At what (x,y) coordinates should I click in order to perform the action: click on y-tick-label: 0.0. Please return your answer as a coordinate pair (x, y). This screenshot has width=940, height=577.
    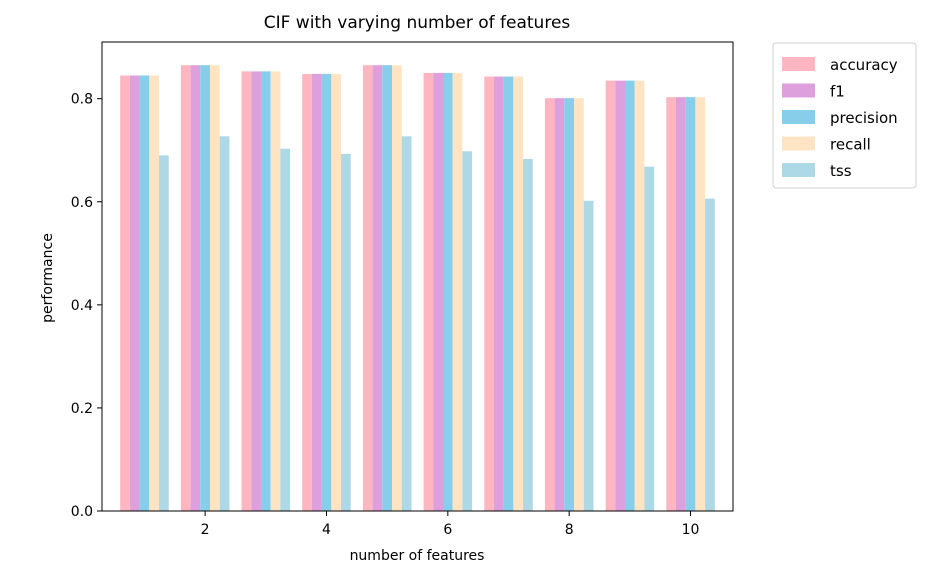
    Looking at the image, I should click on (82, 512).